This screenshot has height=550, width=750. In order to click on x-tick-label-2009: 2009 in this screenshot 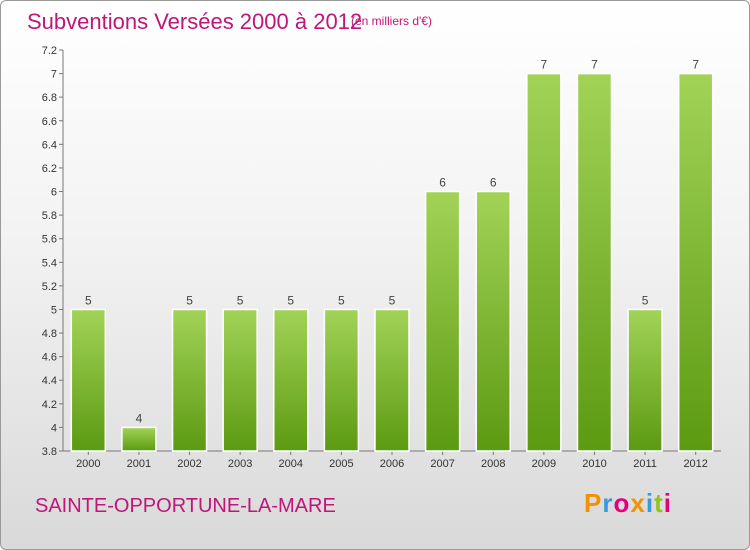, I will do `click(544, 464)`.